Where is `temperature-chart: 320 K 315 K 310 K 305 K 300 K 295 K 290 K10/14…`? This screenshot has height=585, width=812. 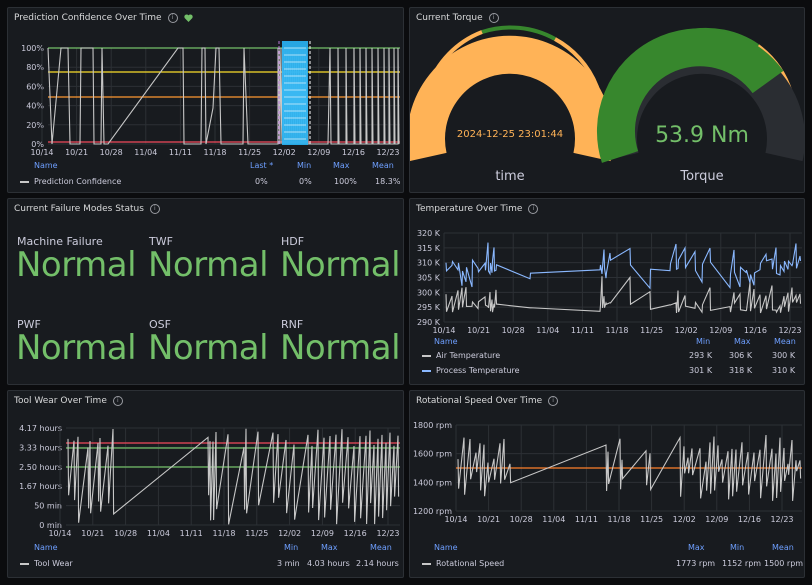 temperature-chart: 320 K 315 K 310 K 305 K 300 K 295 K 290 K10/14… is located at coordinates (607, 271).